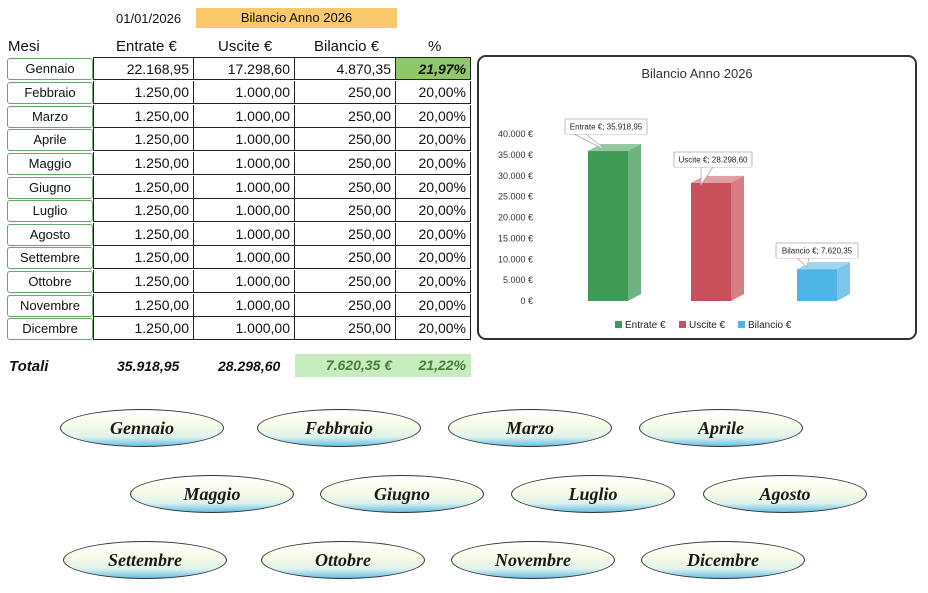 The width and height of the screenshot is (928, 593). What do you see at coordinates (50, 211) in the screenshot?
I see `month-label: Luglio` at bounding box center [50, 211].